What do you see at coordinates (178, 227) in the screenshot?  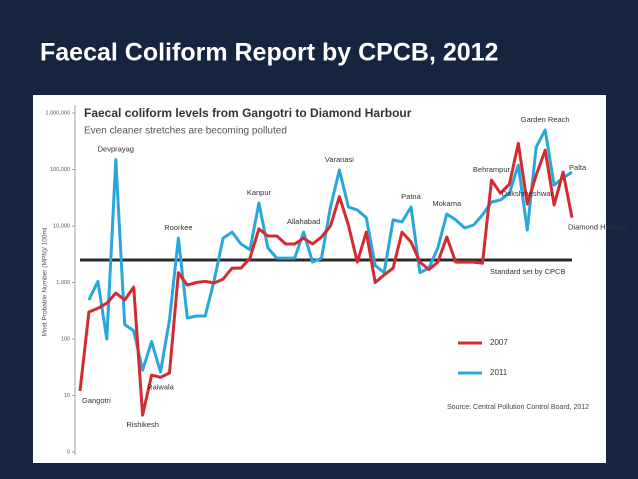 I see `location-label: Roorkee` at bounding box center [178, 227].